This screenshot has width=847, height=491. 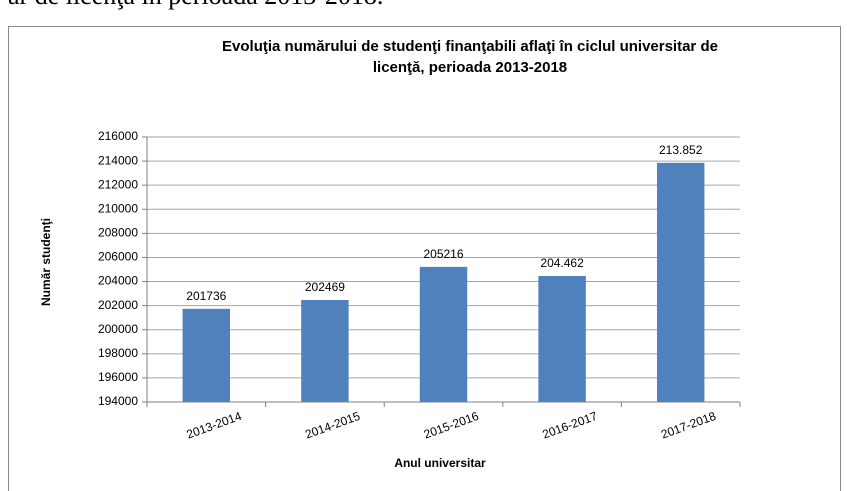 I want to click on y-axis-title: Număr studenţi, so click(x=46, y=262).